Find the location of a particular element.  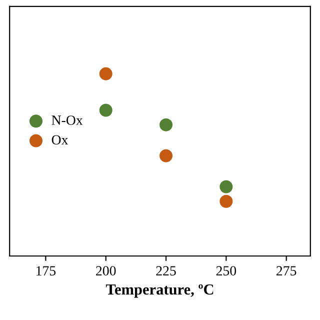

x-tick-label: 225 is located at coordinates (166, 271).